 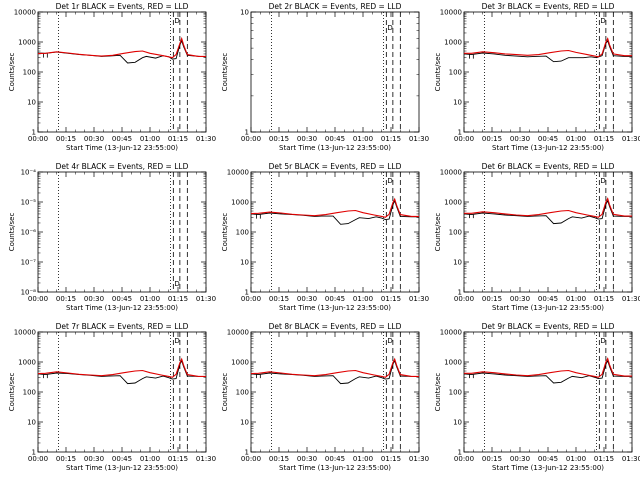 What do you see at coordinates (29, 233) in the screenshot?
I see `y-tick-label: 10⁻⁶` at bounding box center [29, 233].